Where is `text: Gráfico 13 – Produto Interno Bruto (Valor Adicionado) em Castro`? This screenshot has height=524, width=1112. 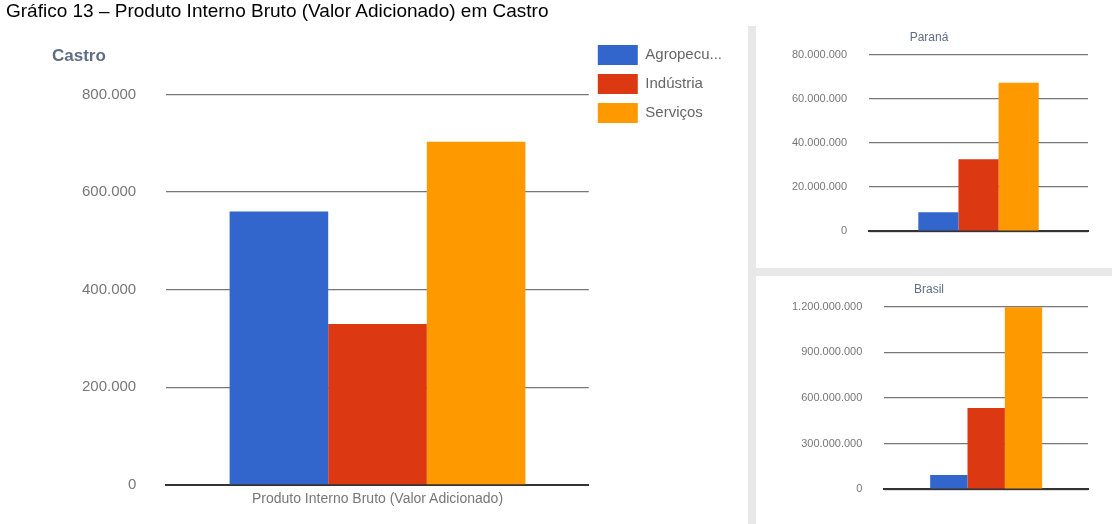
text: Gráfico 13 – Produto Interno Bruto (Valor Adicionado) em Castro is located at coordinates (277, 10).